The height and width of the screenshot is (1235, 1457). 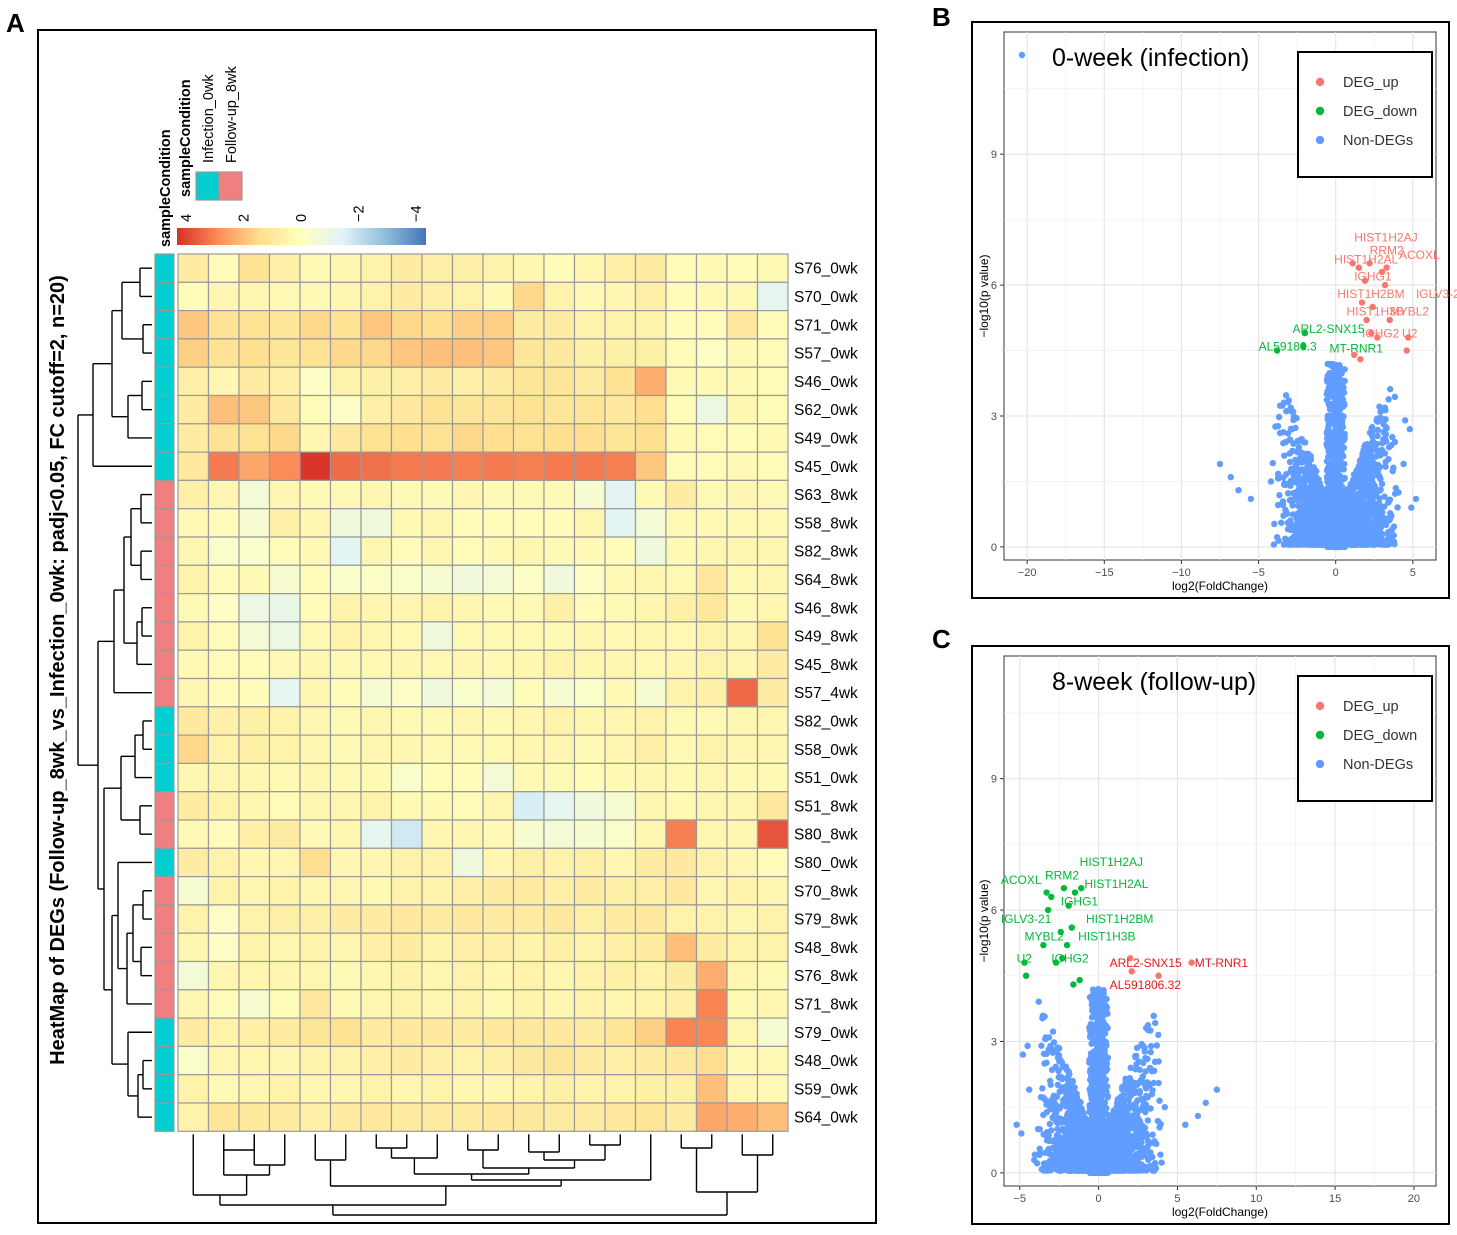 I want to click on y-tick-label: 0, so click(x=994, y=548).